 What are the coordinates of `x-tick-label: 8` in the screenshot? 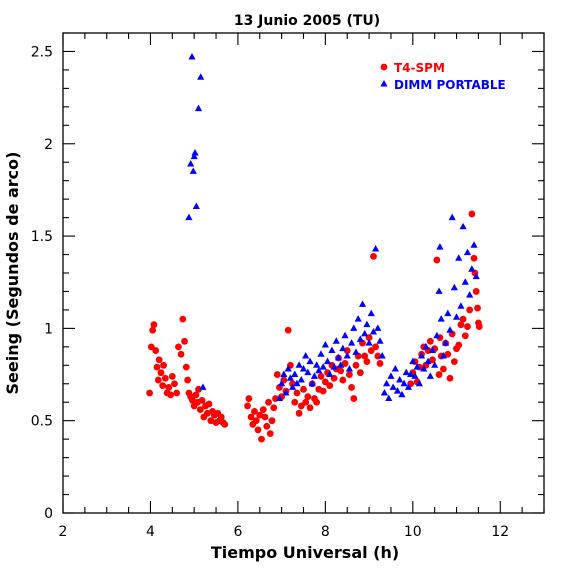 It's located at (325, 532).